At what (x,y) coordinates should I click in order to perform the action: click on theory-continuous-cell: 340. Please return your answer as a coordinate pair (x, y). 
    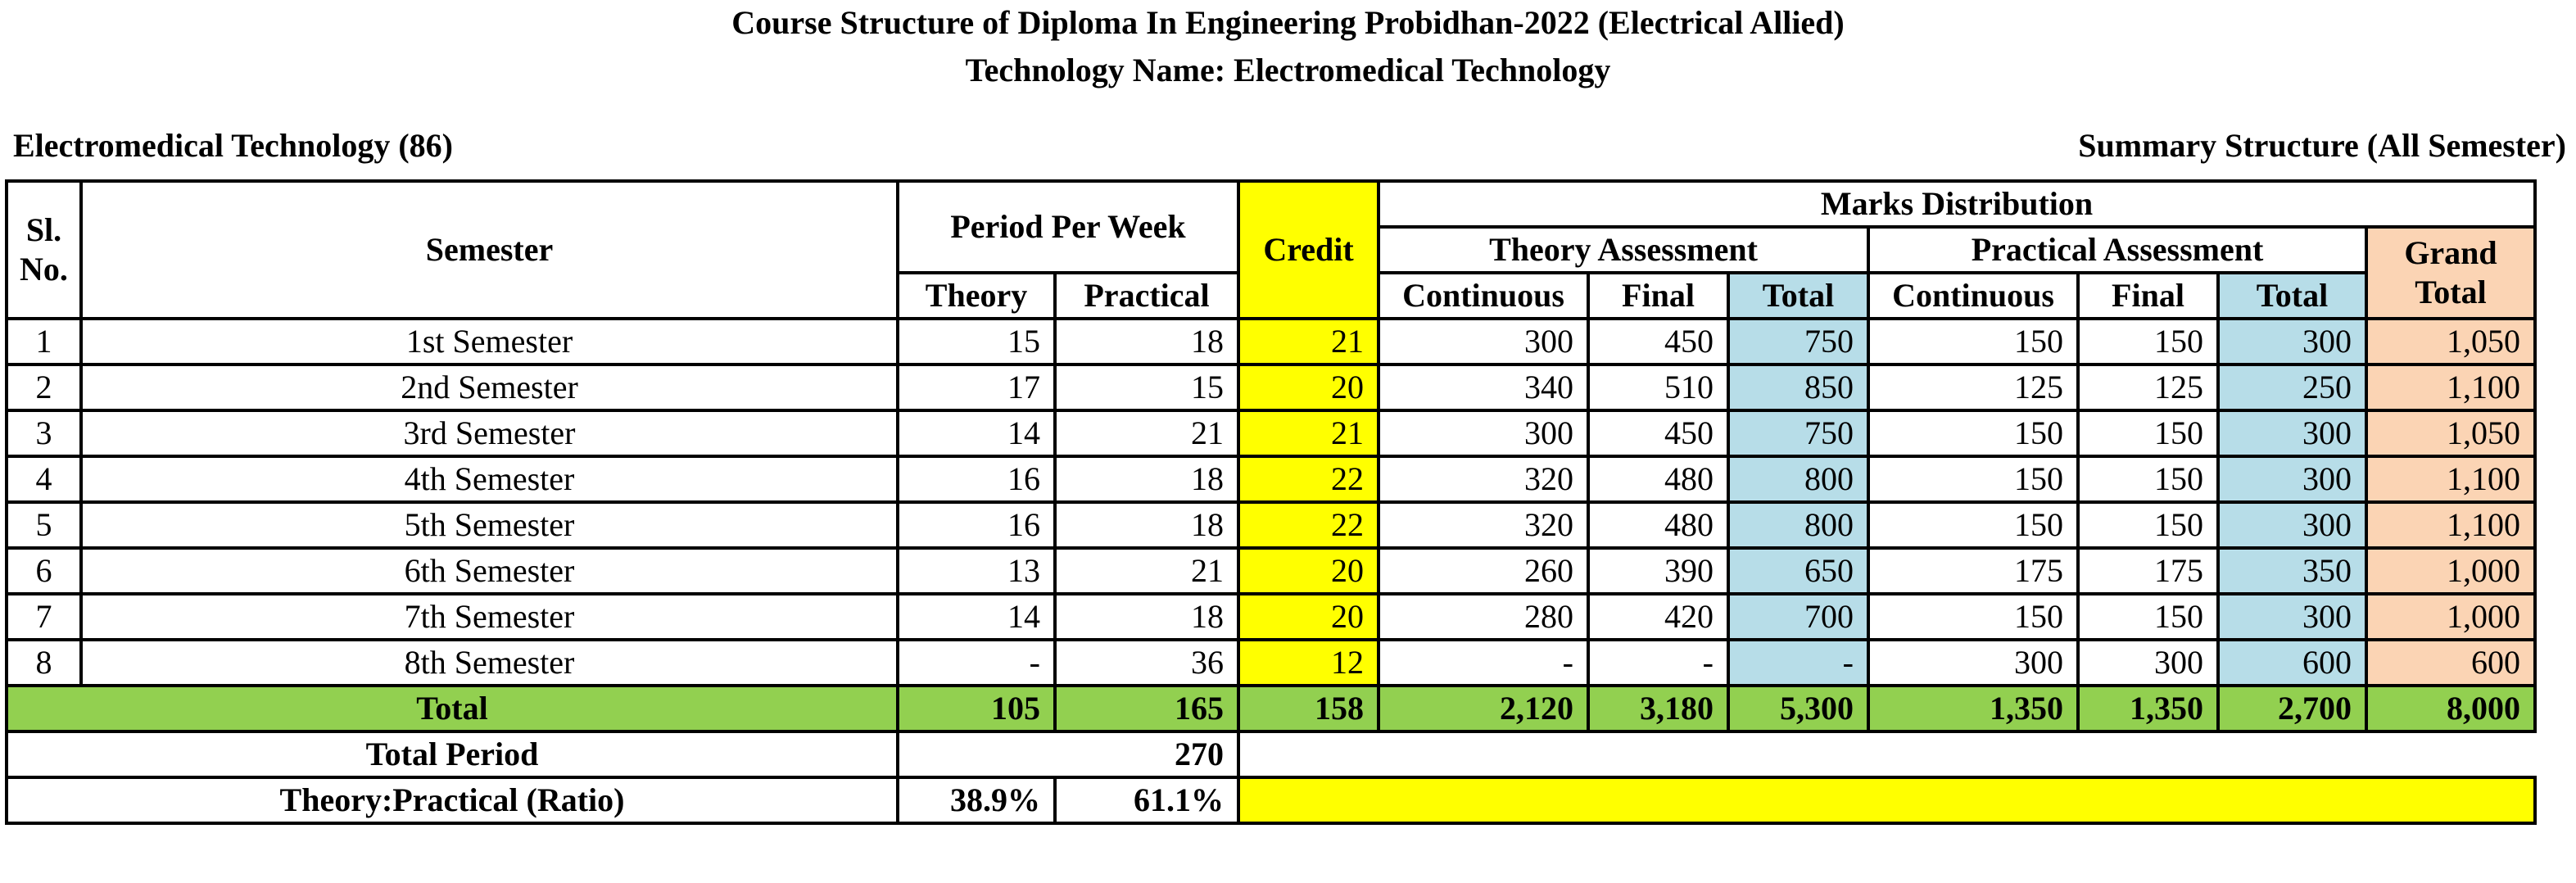
    Looking at the image, I should click on (1483, 387).